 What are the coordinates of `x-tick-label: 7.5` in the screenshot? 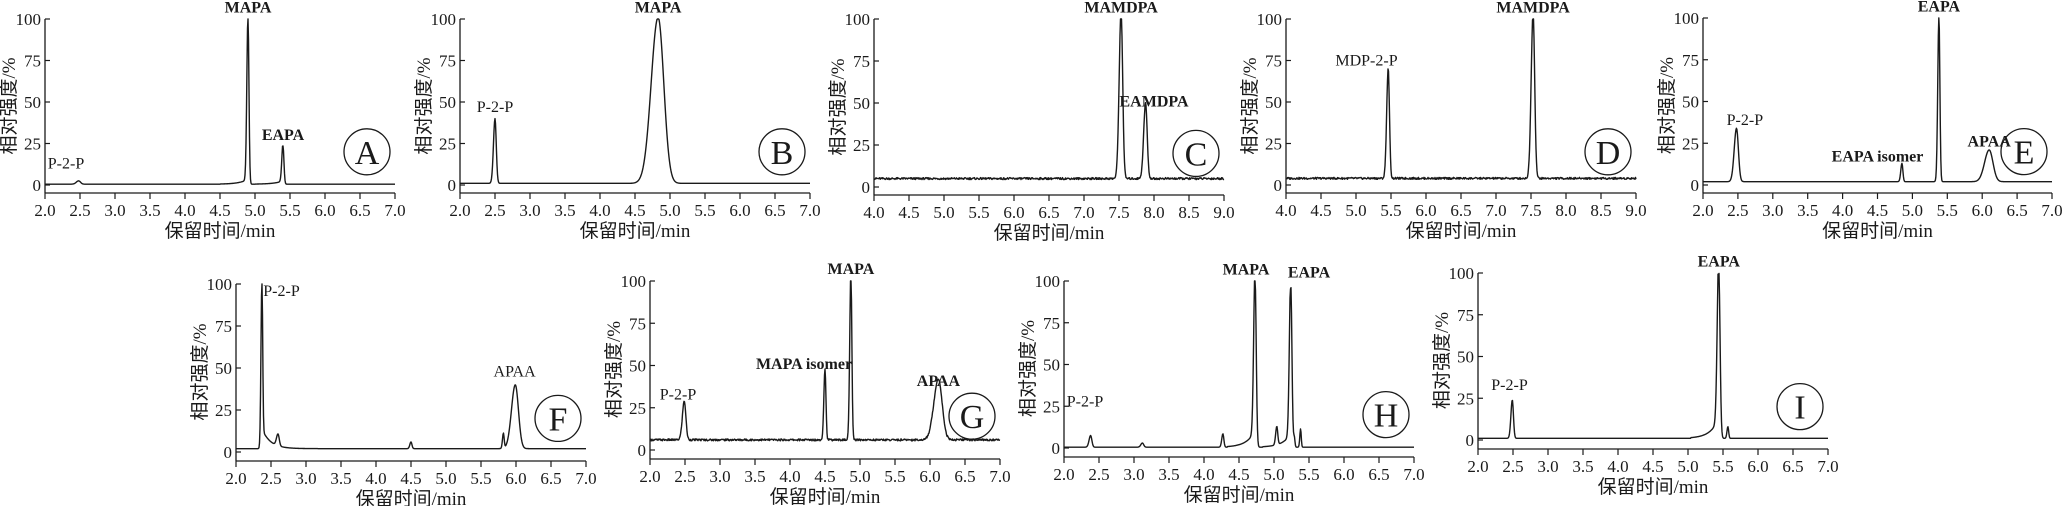 It's located at (1530, 210).